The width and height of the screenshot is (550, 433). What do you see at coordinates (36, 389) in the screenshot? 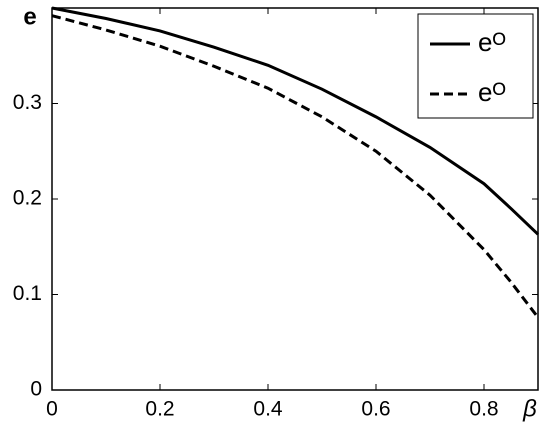
I see `y-tick-label: 0` at bounding box center [36, 389].